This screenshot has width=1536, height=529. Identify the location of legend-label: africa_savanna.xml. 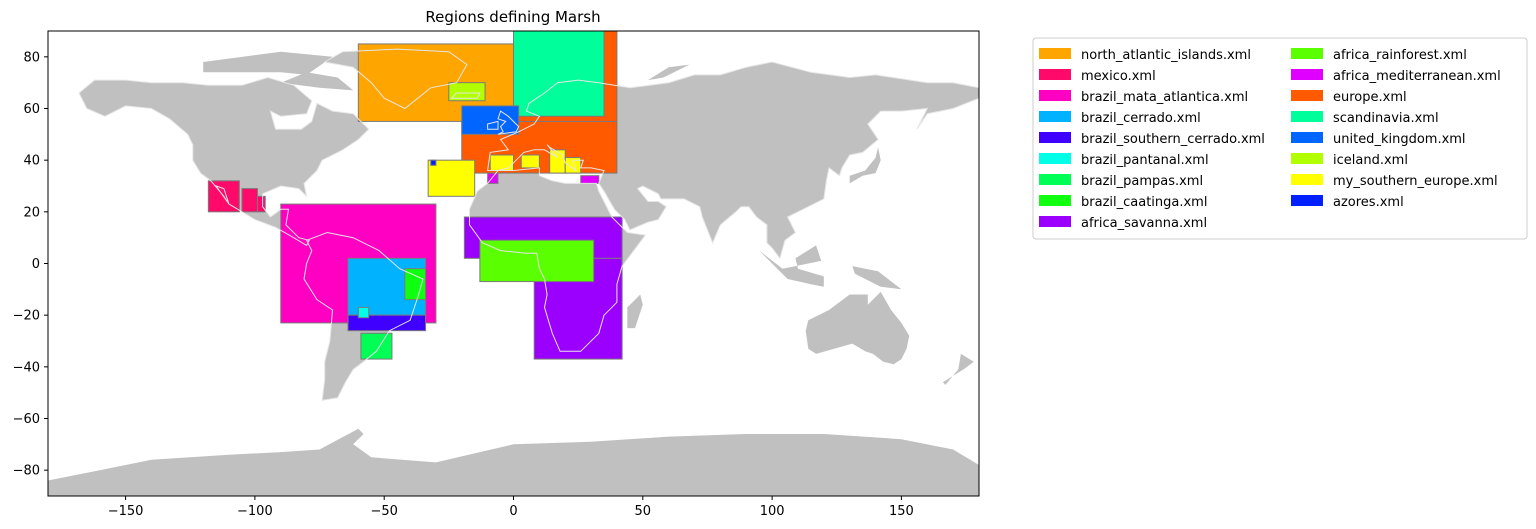
(1144, 223).